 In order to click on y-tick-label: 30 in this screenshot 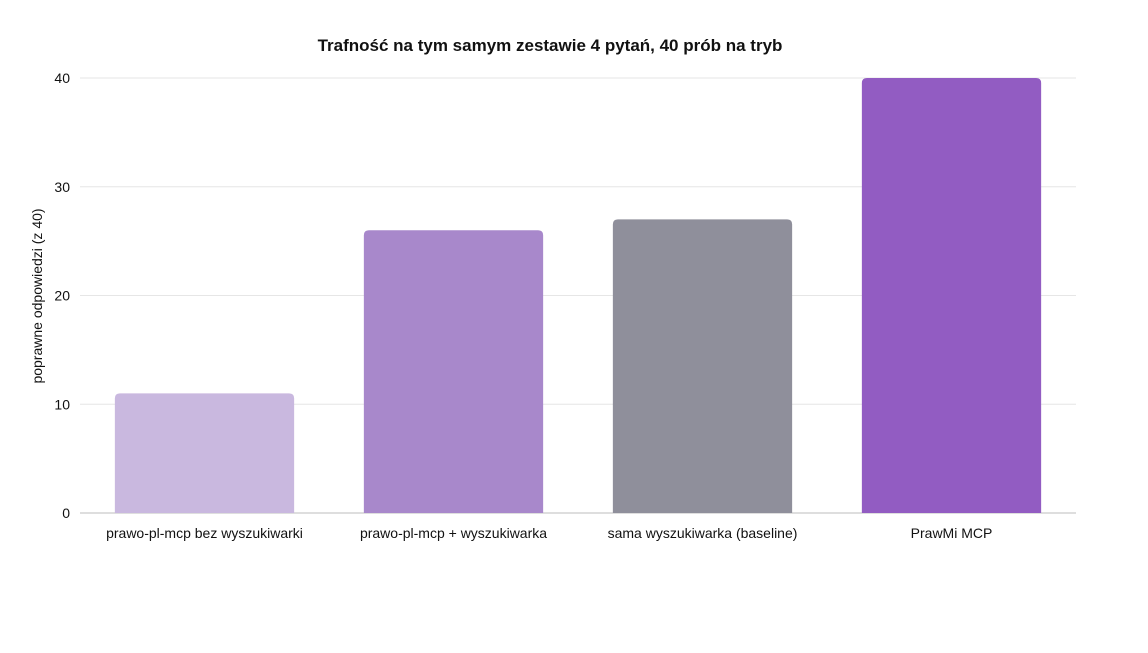, I will do `click(62, 187)`.